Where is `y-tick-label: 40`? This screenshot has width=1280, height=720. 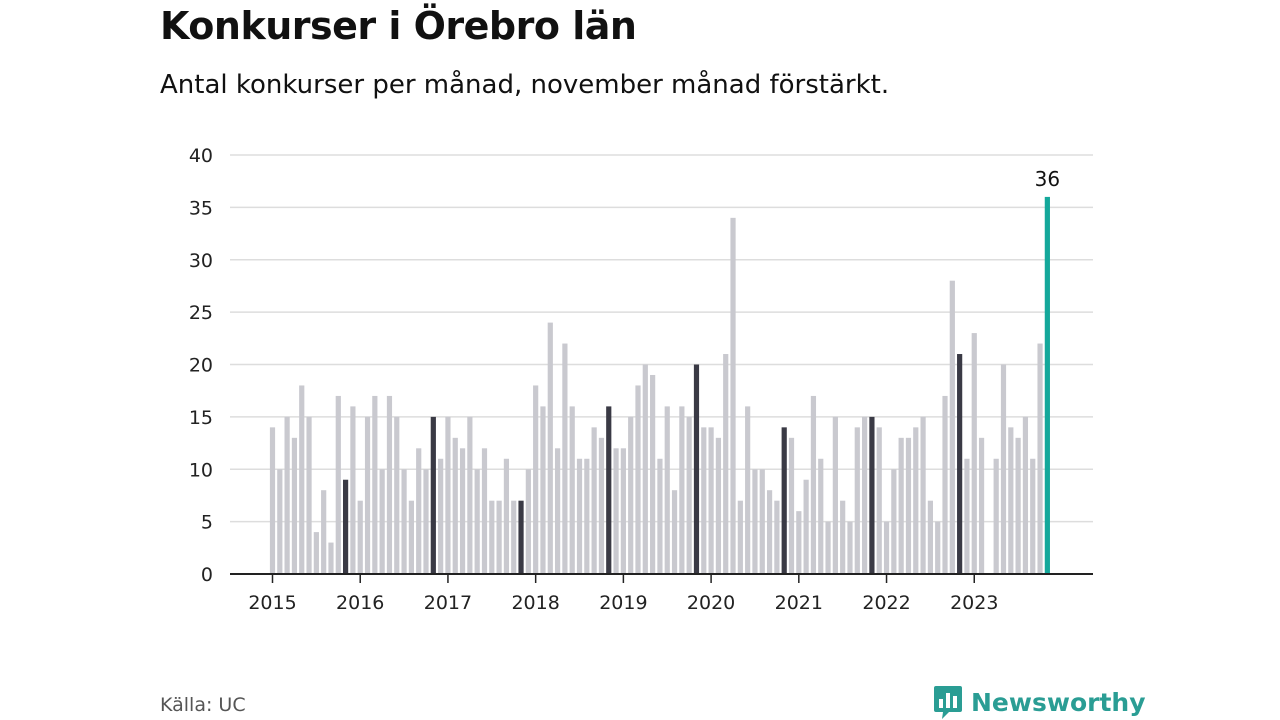 y-tick-label: 40 is located at coordinates (201, 156).